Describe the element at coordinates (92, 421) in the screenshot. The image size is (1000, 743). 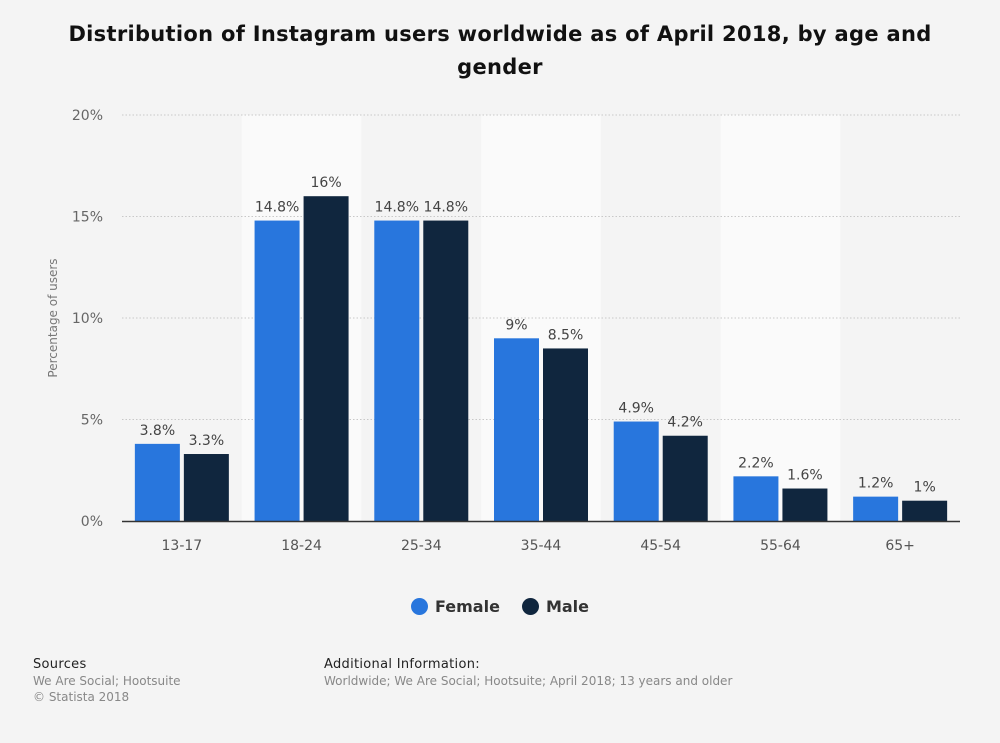
I see `y-tick-label: 5%` at that location.